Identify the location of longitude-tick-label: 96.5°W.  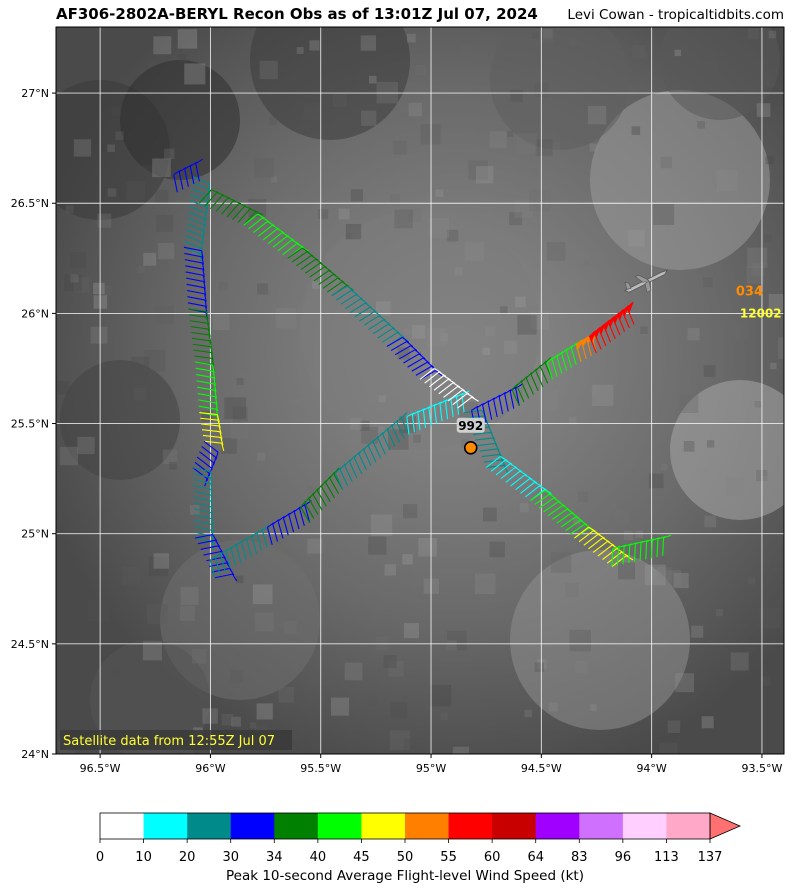
(100, 768).